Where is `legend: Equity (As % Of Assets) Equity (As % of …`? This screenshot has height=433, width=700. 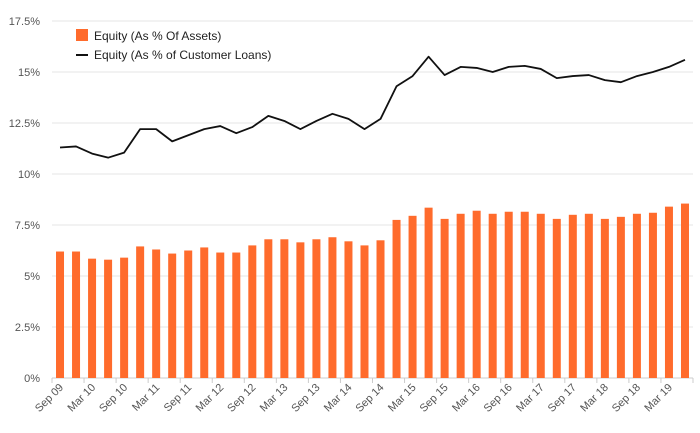 legend: Equity (As % Of Assets) Equity (As % of … is located at coordinates (173, 45).